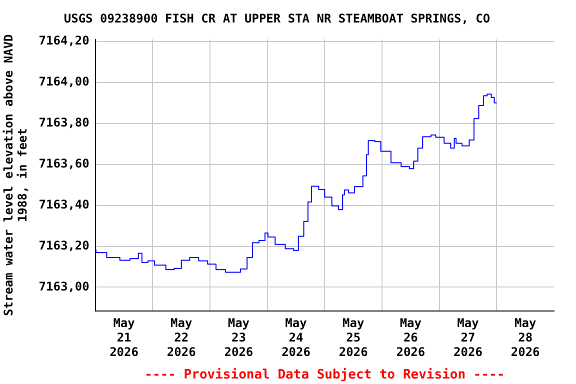 This screenshot has width=576, height=384. Describe the element at coordinates (64, 204) in the screenshot. I see `y-tick-label: 7163,40` at that location.